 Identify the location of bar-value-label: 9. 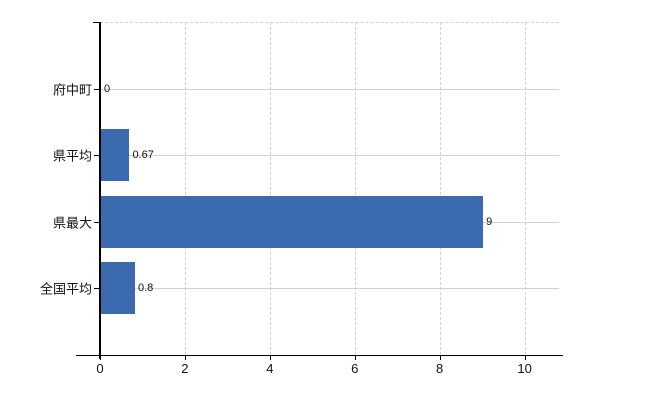
(489, 221).